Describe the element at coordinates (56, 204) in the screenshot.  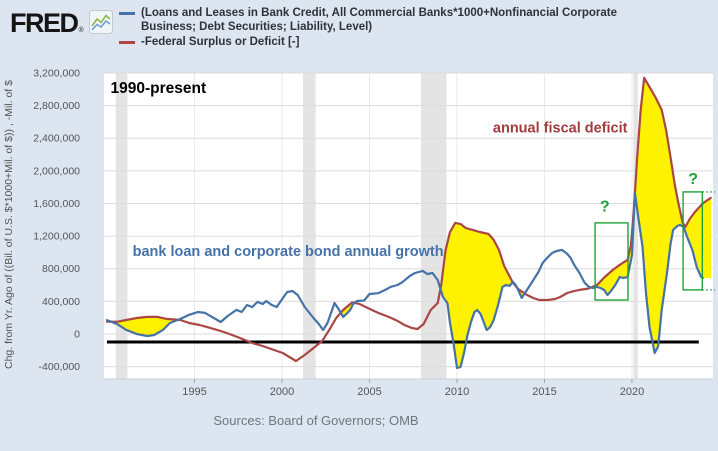
I see `y-tick-label: 1,600,000` at that location.